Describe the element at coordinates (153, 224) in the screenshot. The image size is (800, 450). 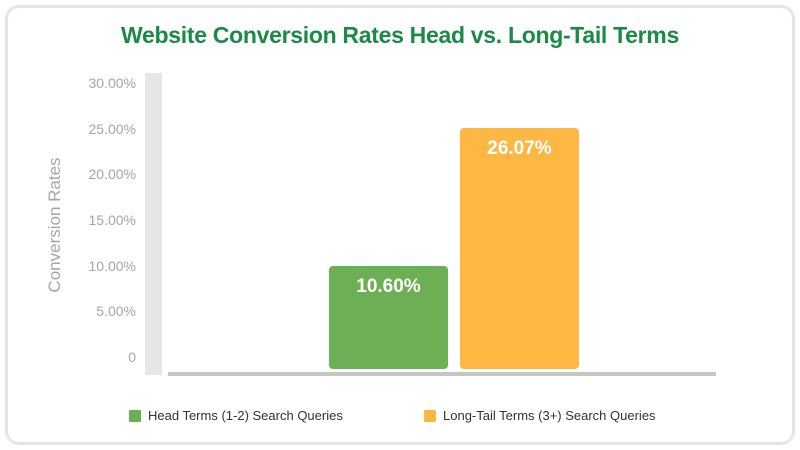
I see `y-axis-bar` at that location.